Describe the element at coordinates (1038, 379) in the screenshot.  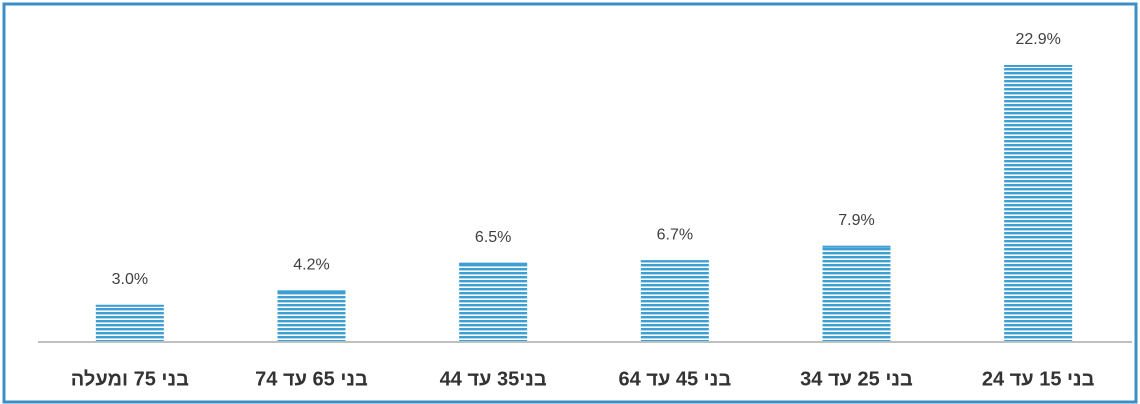
I see `x-tick-label: בני 15 עד 24` at that location.